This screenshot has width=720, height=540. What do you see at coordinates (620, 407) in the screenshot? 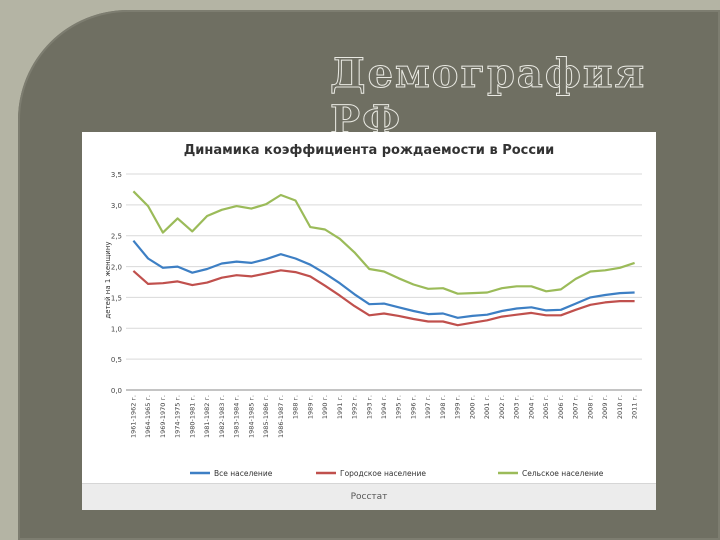
I see `x-tick-label: 2010 г.` at bounding box center [620, 407].